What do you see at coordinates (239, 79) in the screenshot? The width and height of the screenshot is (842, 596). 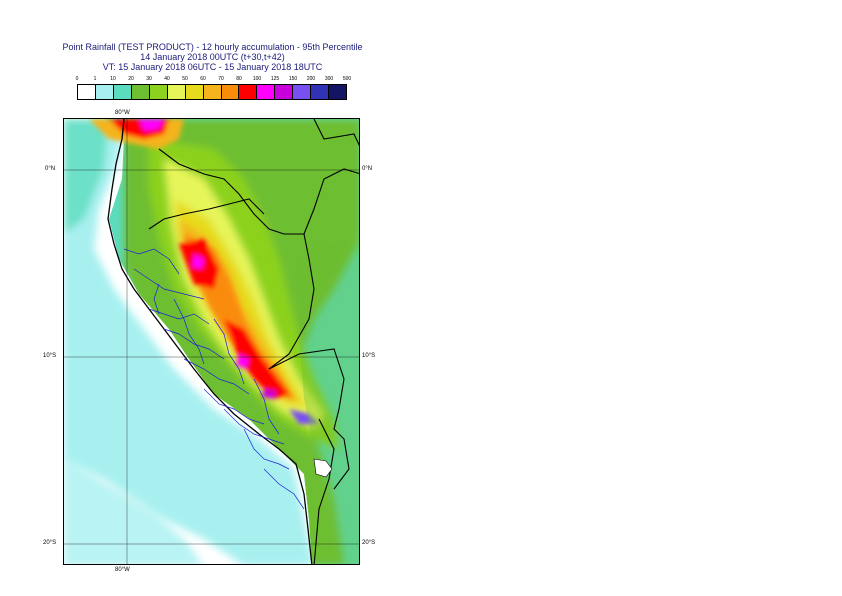 I see `legend-threshold-label: 80` at bounding box center [239, 79].